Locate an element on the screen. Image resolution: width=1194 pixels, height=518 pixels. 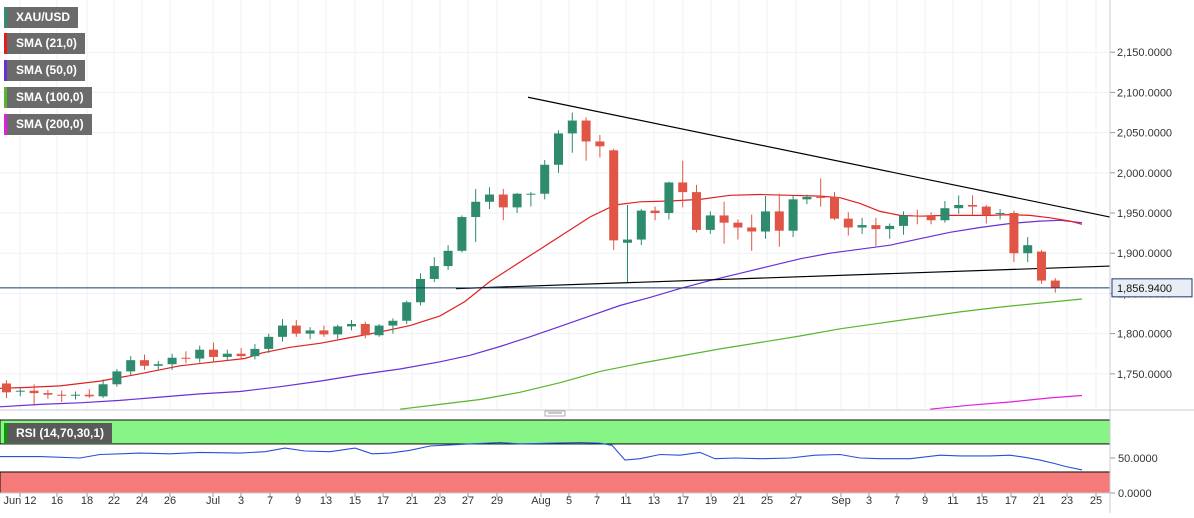
legend-sma200: SMA (200,0) is located at coordinates (48, 124).